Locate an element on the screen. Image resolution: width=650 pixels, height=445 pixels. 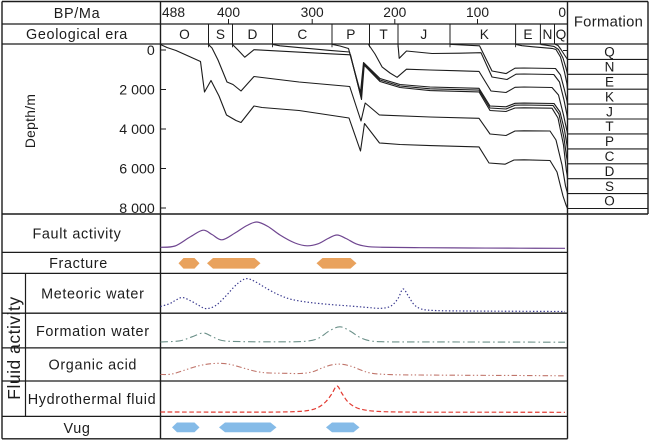
svg-text: 8 000 is located at coordinates (137, 209).